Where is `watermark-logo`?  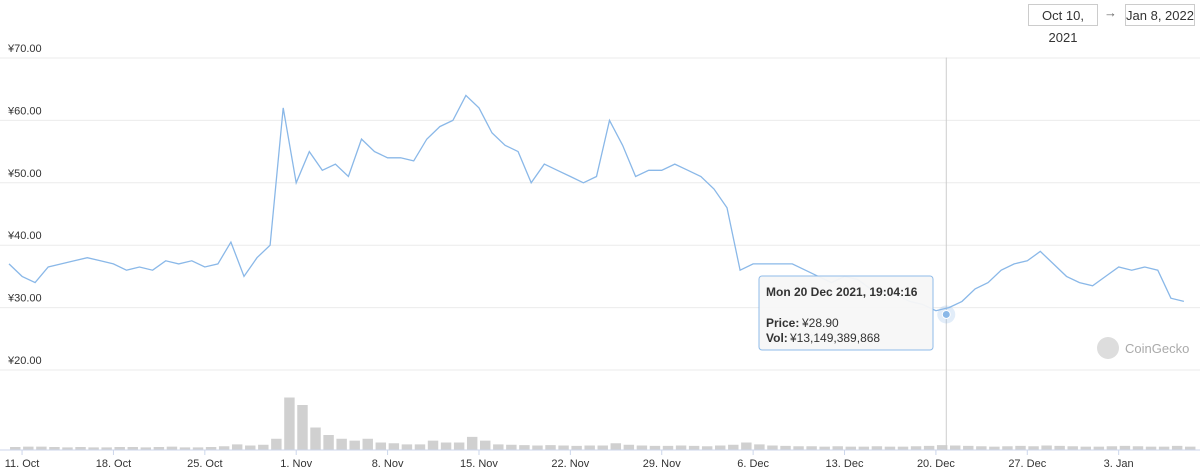 watermark-logo is located at coordinates (1108, 348).